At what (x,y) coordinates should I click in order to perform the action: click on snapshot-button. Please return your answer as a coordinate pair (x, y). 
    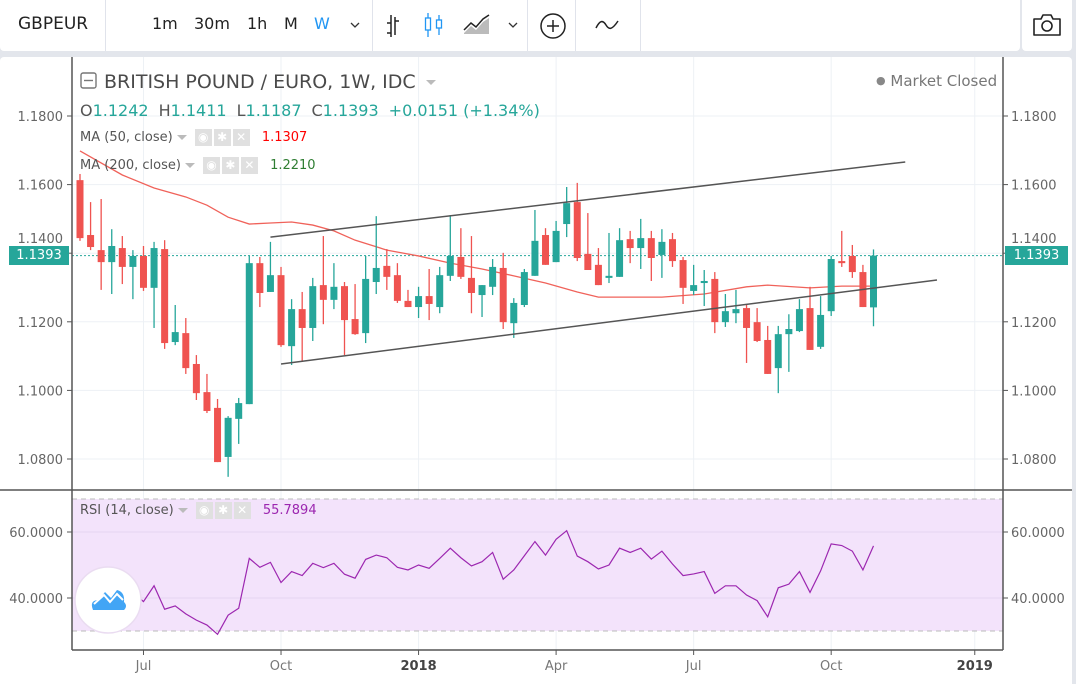
    Looking at the image, I should click on (1047, 25).